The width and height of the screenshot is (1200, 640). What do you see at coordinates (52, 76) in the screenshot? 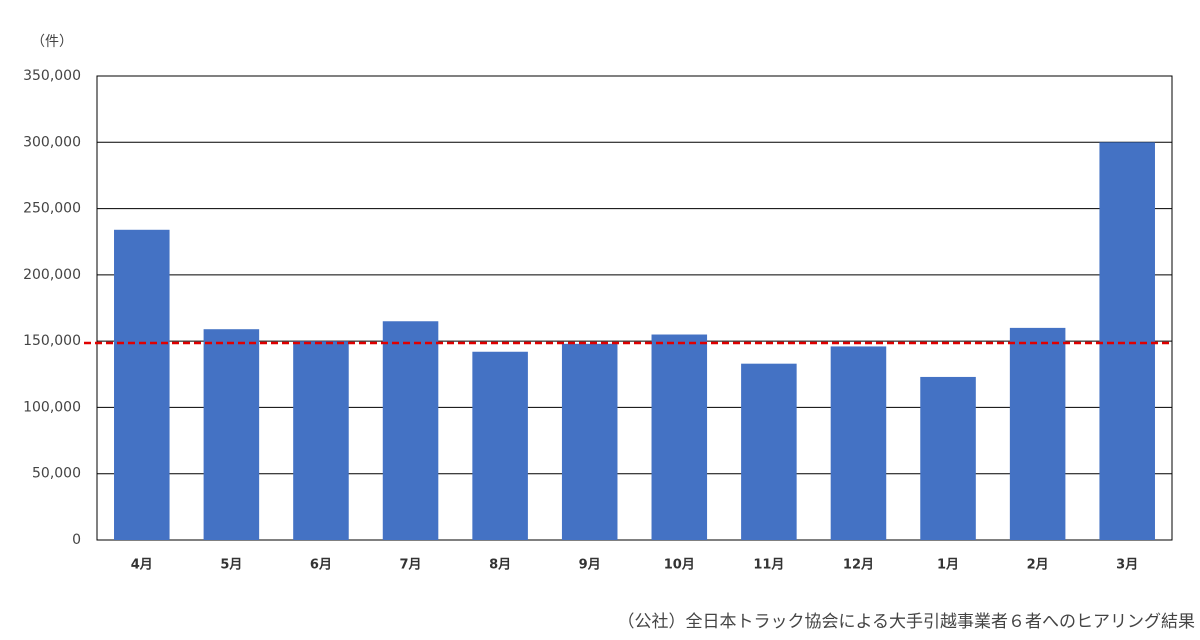
I see `y-tick-label: 350,000` at bounding box center [52, 76].